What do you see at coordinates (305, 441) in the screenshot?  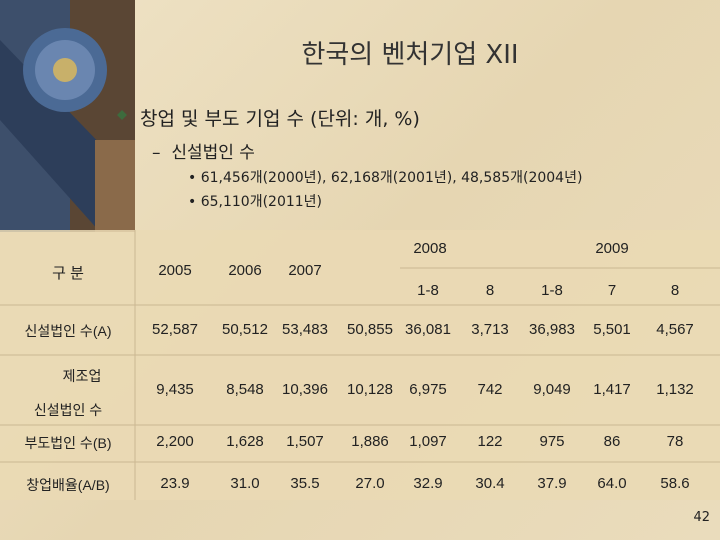 I see `cell: 1,507` at bounding box center [305, 441].